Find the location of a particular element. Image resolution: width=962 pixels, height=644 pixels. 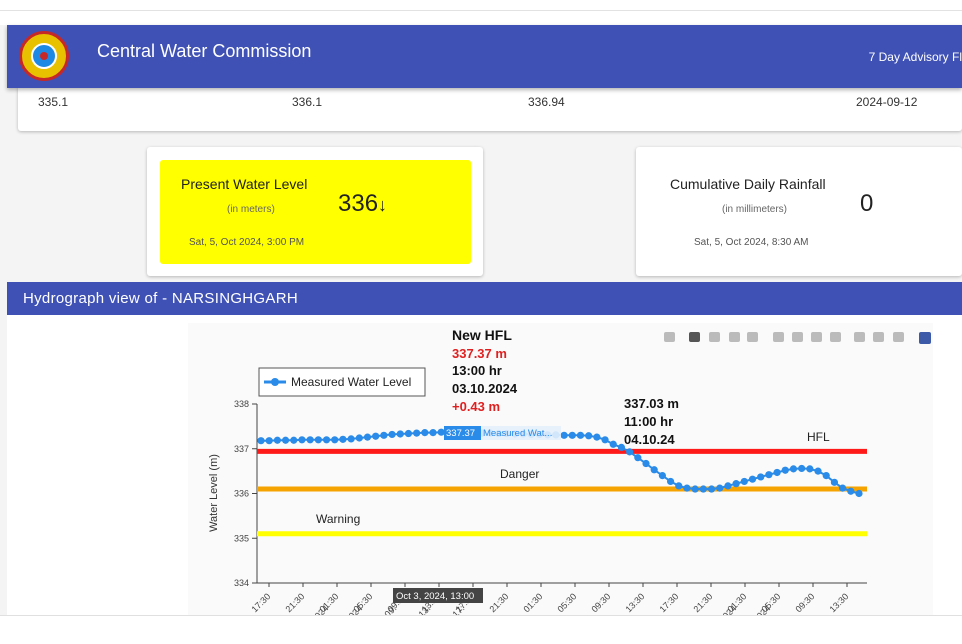

hover-value: 337.37 is located at coordinates (460, 433).